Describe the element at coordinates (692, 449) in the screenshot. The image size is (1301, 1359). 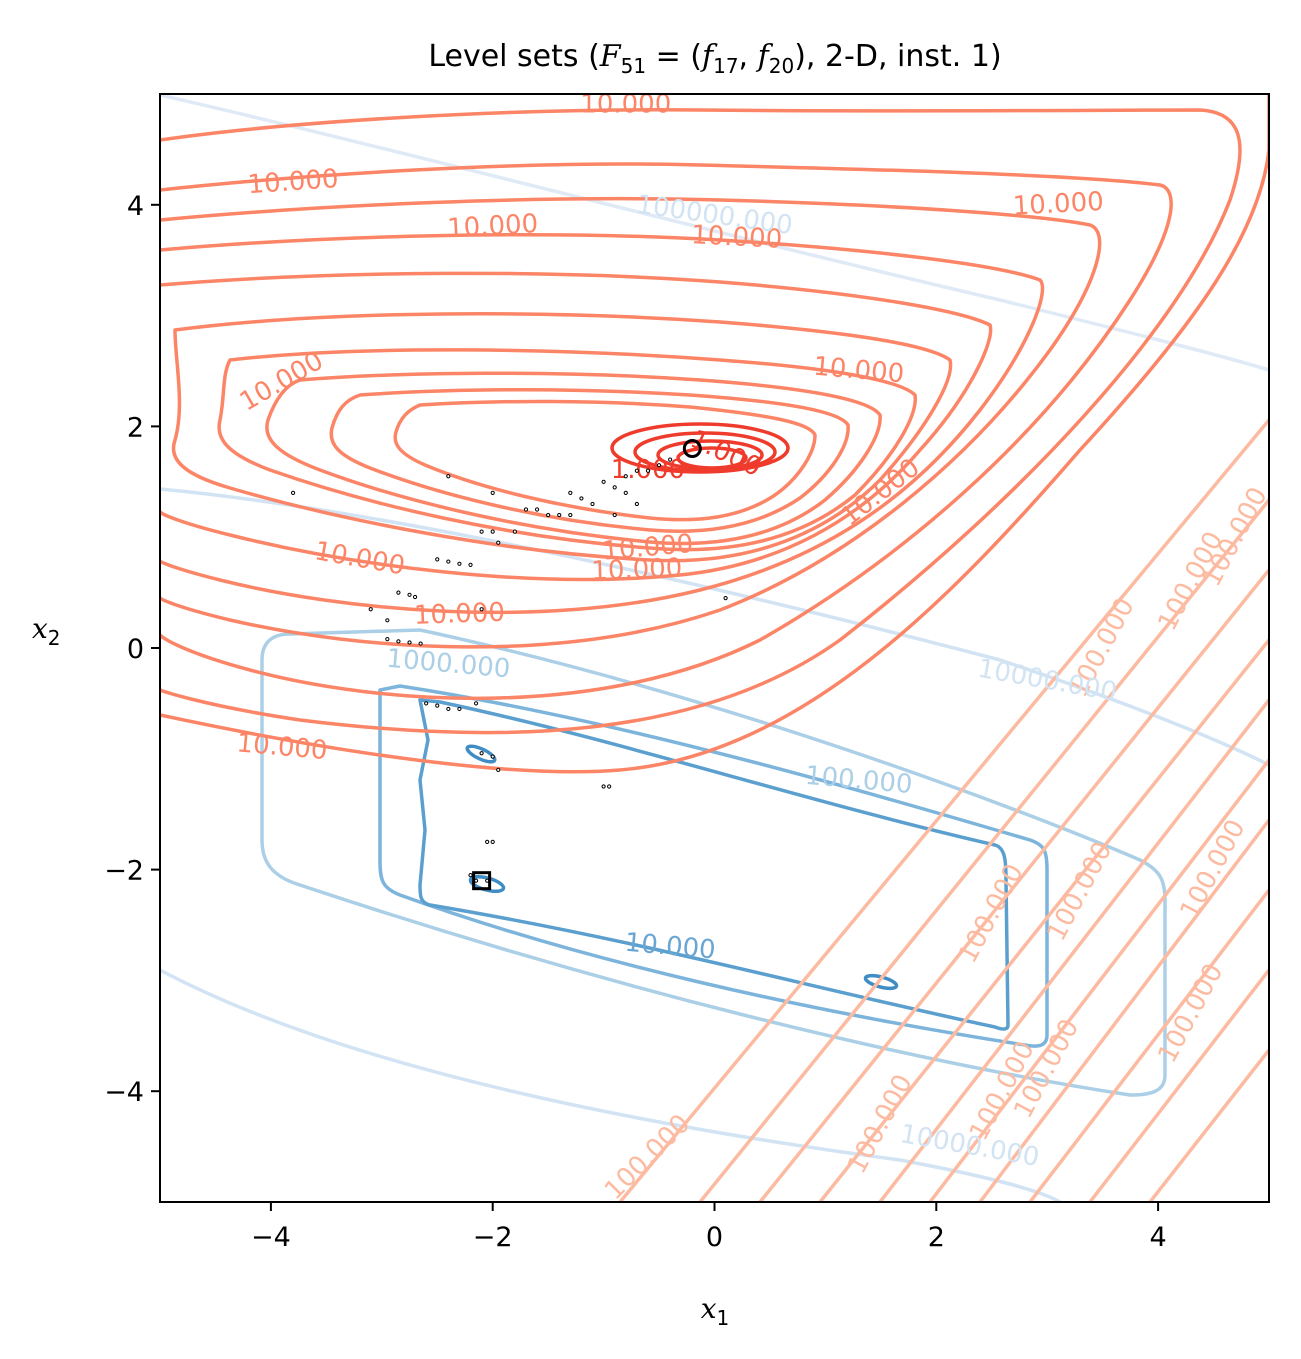
I see `f17-optimum-marker` at that location.